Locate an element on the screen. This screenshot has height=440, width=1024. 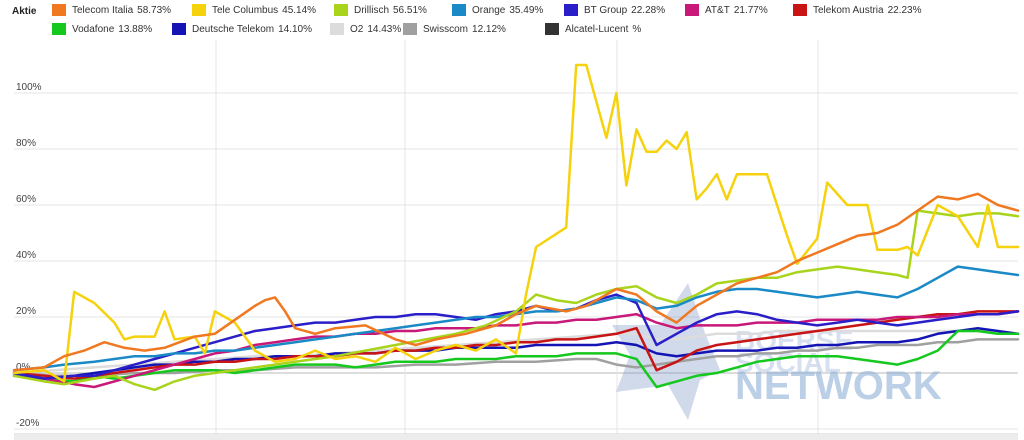
legend-label: Alcatel-Lucent is located at coordinates (597, 29).